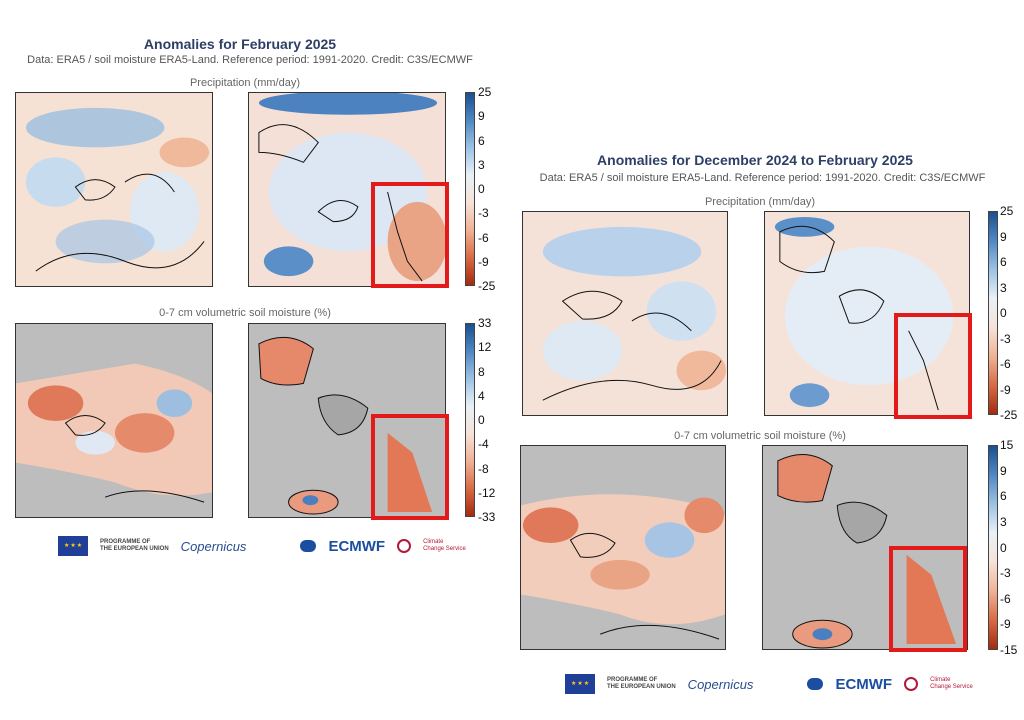 This screenshot has height=720, width=1024. I want to click on right-soil-colorbar, so click(993, 547).